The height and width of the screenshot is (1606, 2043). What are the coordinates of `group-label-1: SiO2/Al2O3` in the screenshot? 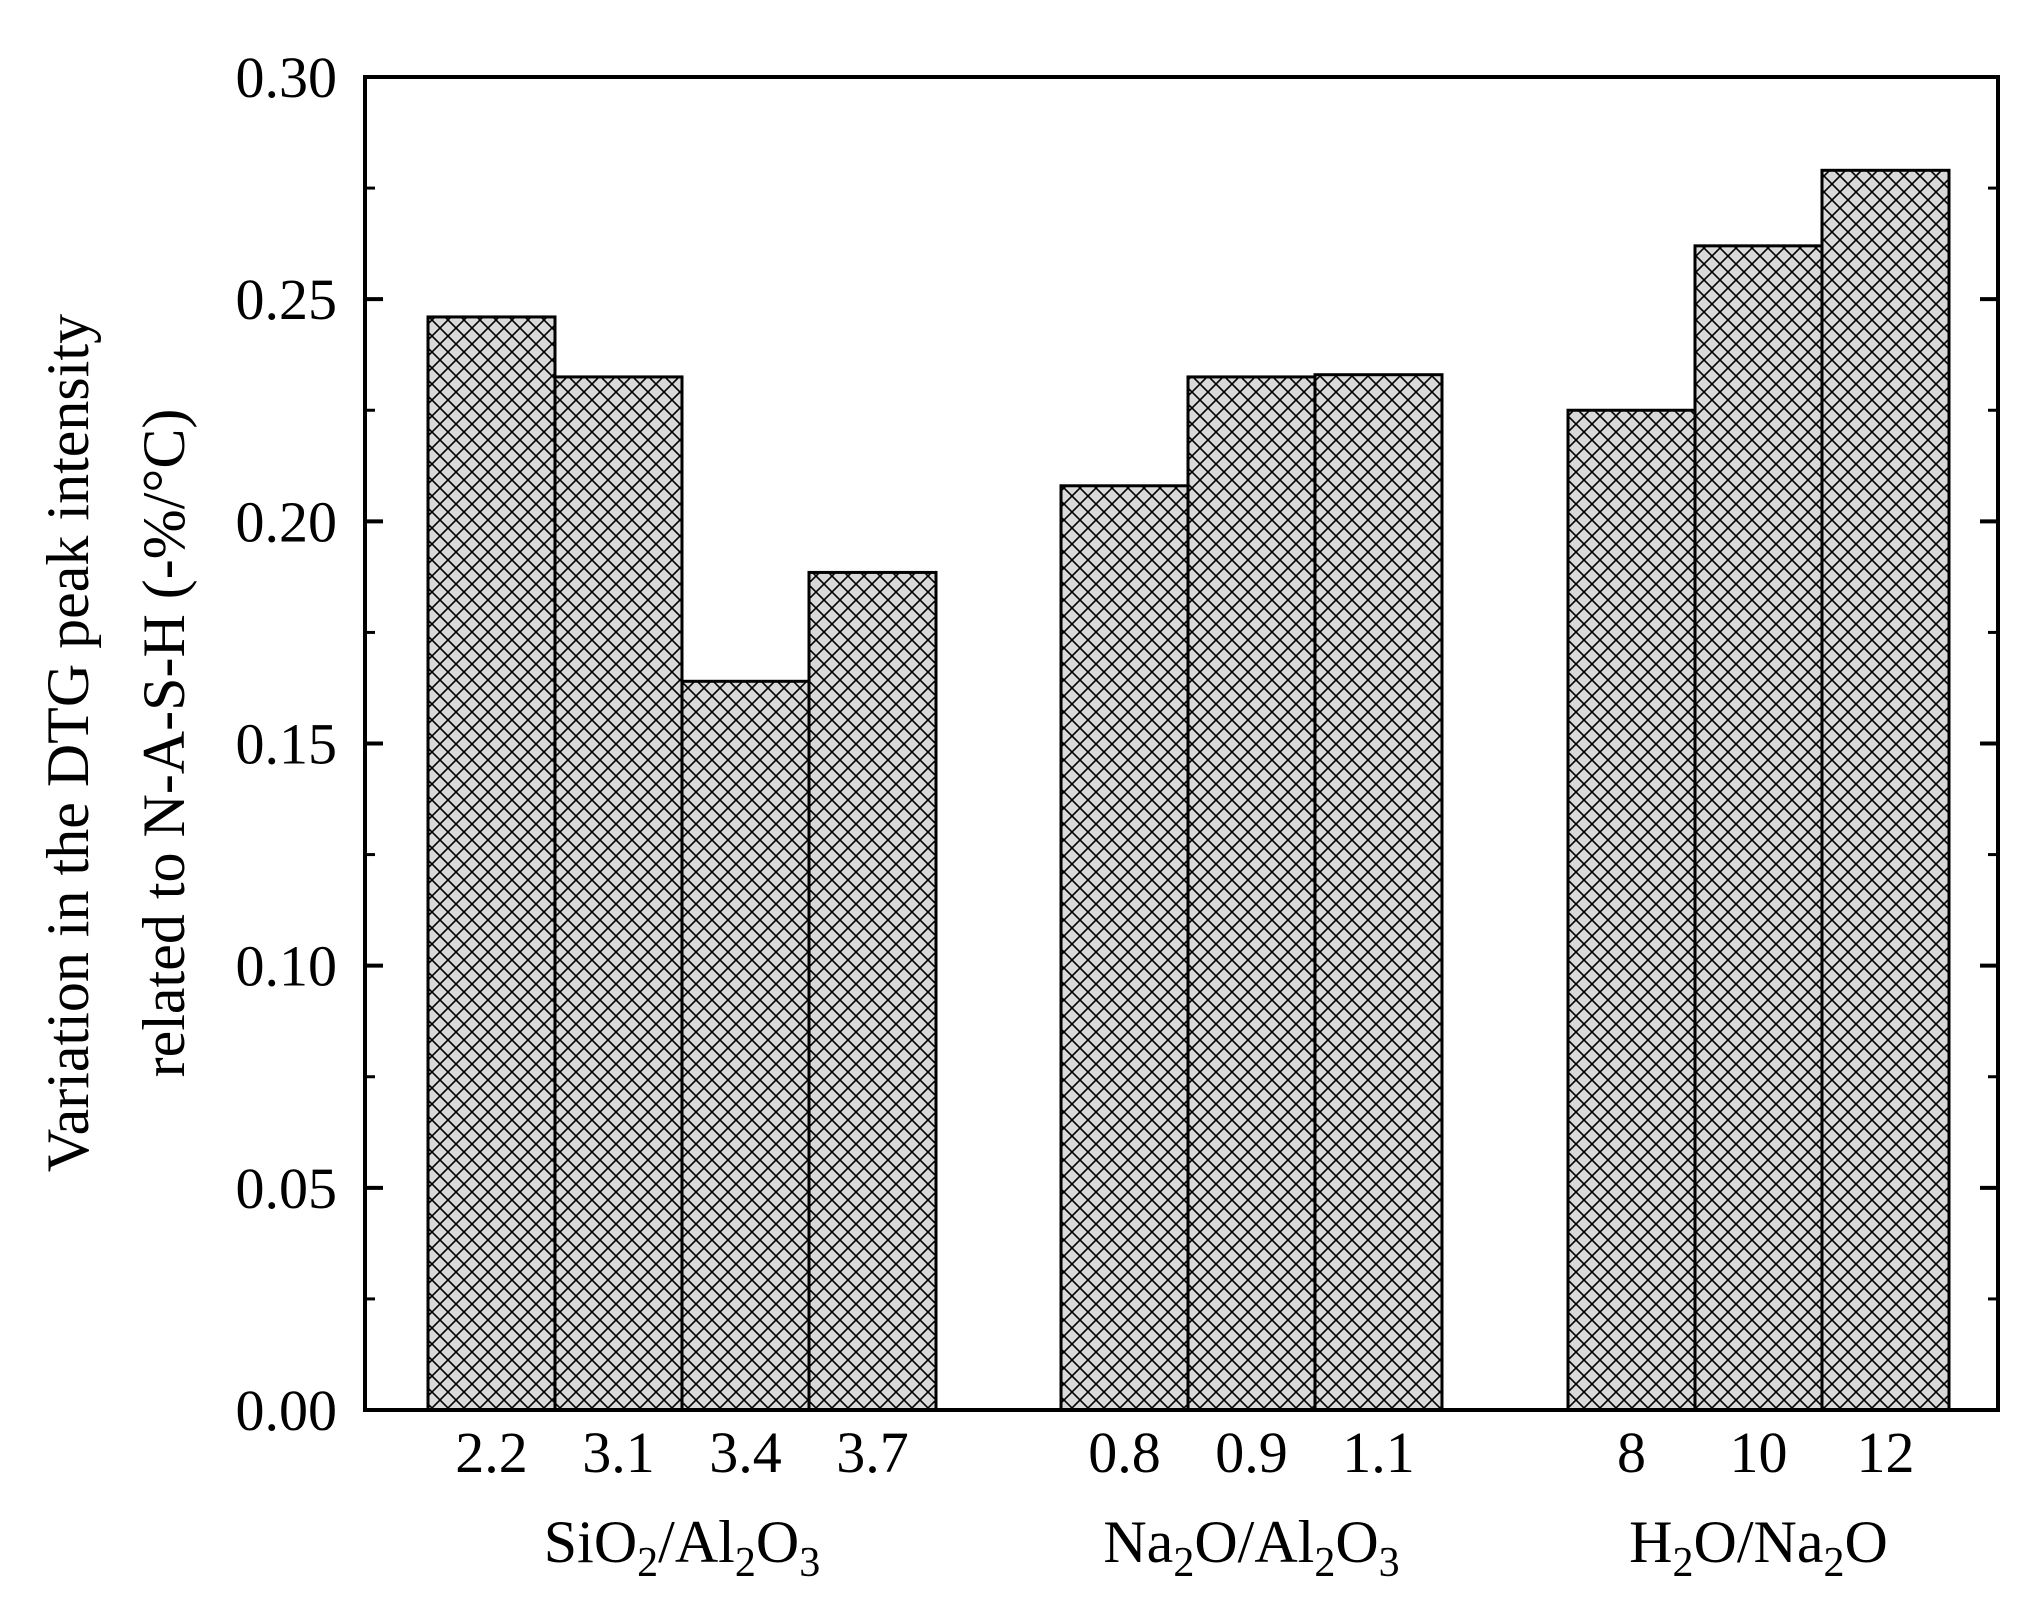 It's located at (682, 1547).